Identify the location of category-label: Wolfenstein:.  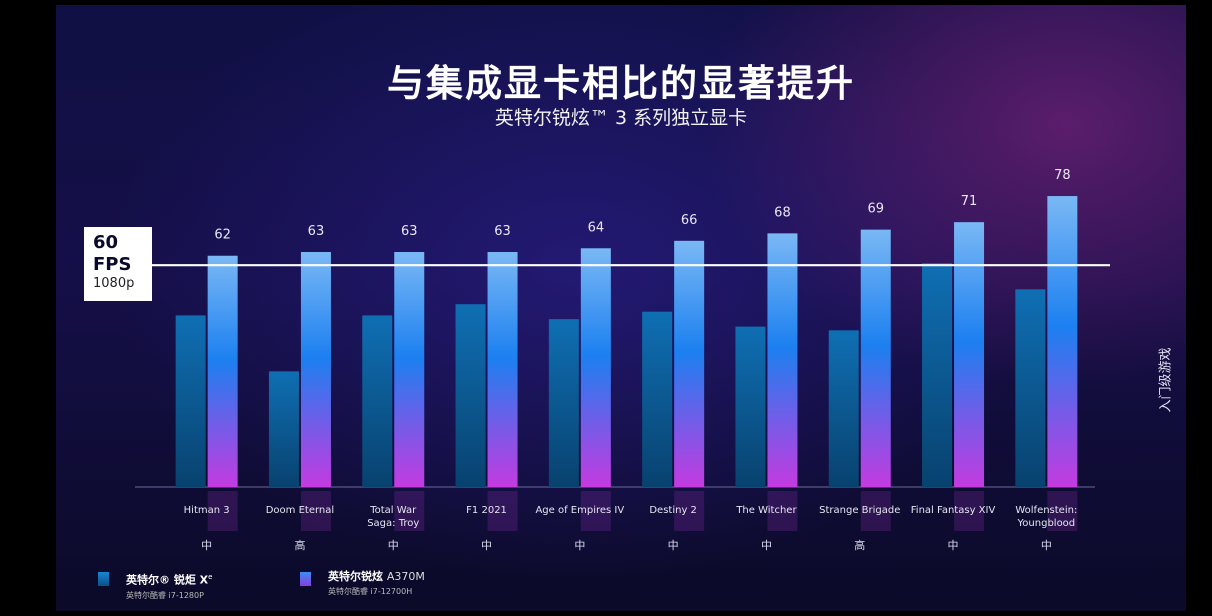
(1046, 510).